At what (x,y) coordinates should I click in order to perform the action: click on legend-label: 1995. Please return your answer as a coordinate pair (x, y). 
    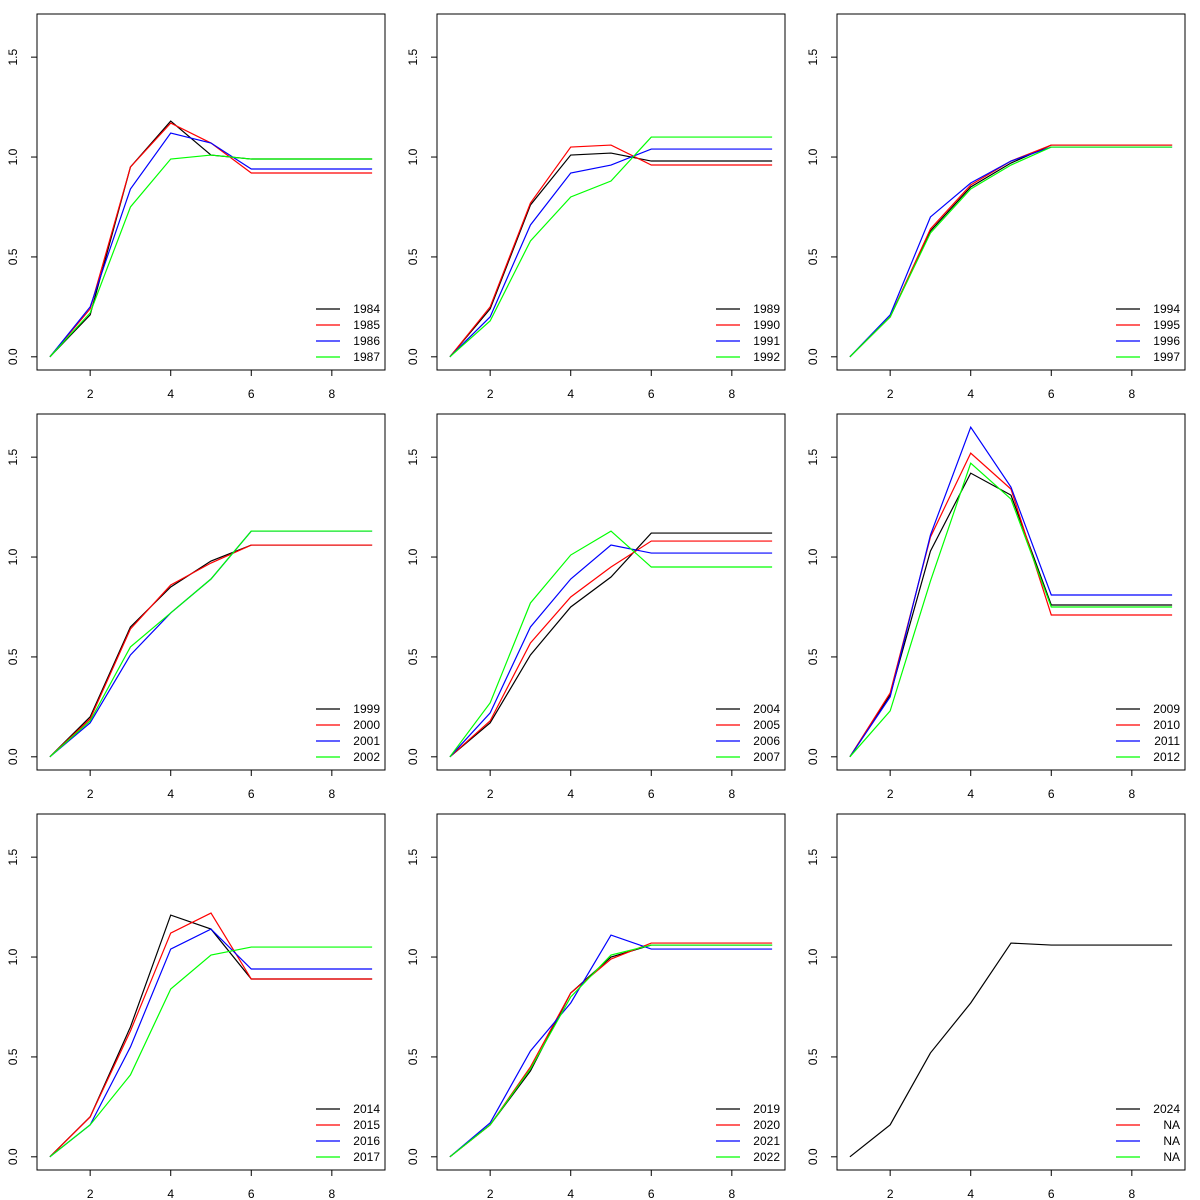
    Looking at the image, I should click on (1166, 325).